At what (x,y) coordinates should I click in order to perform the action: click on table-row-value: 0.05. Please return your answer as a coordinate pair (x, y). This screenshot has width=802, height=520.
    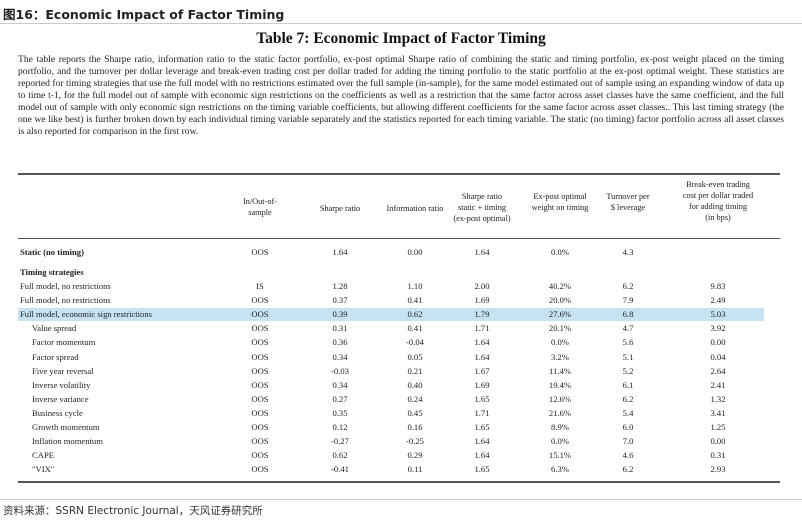
    Looking at the image, I should click on (415, 356).